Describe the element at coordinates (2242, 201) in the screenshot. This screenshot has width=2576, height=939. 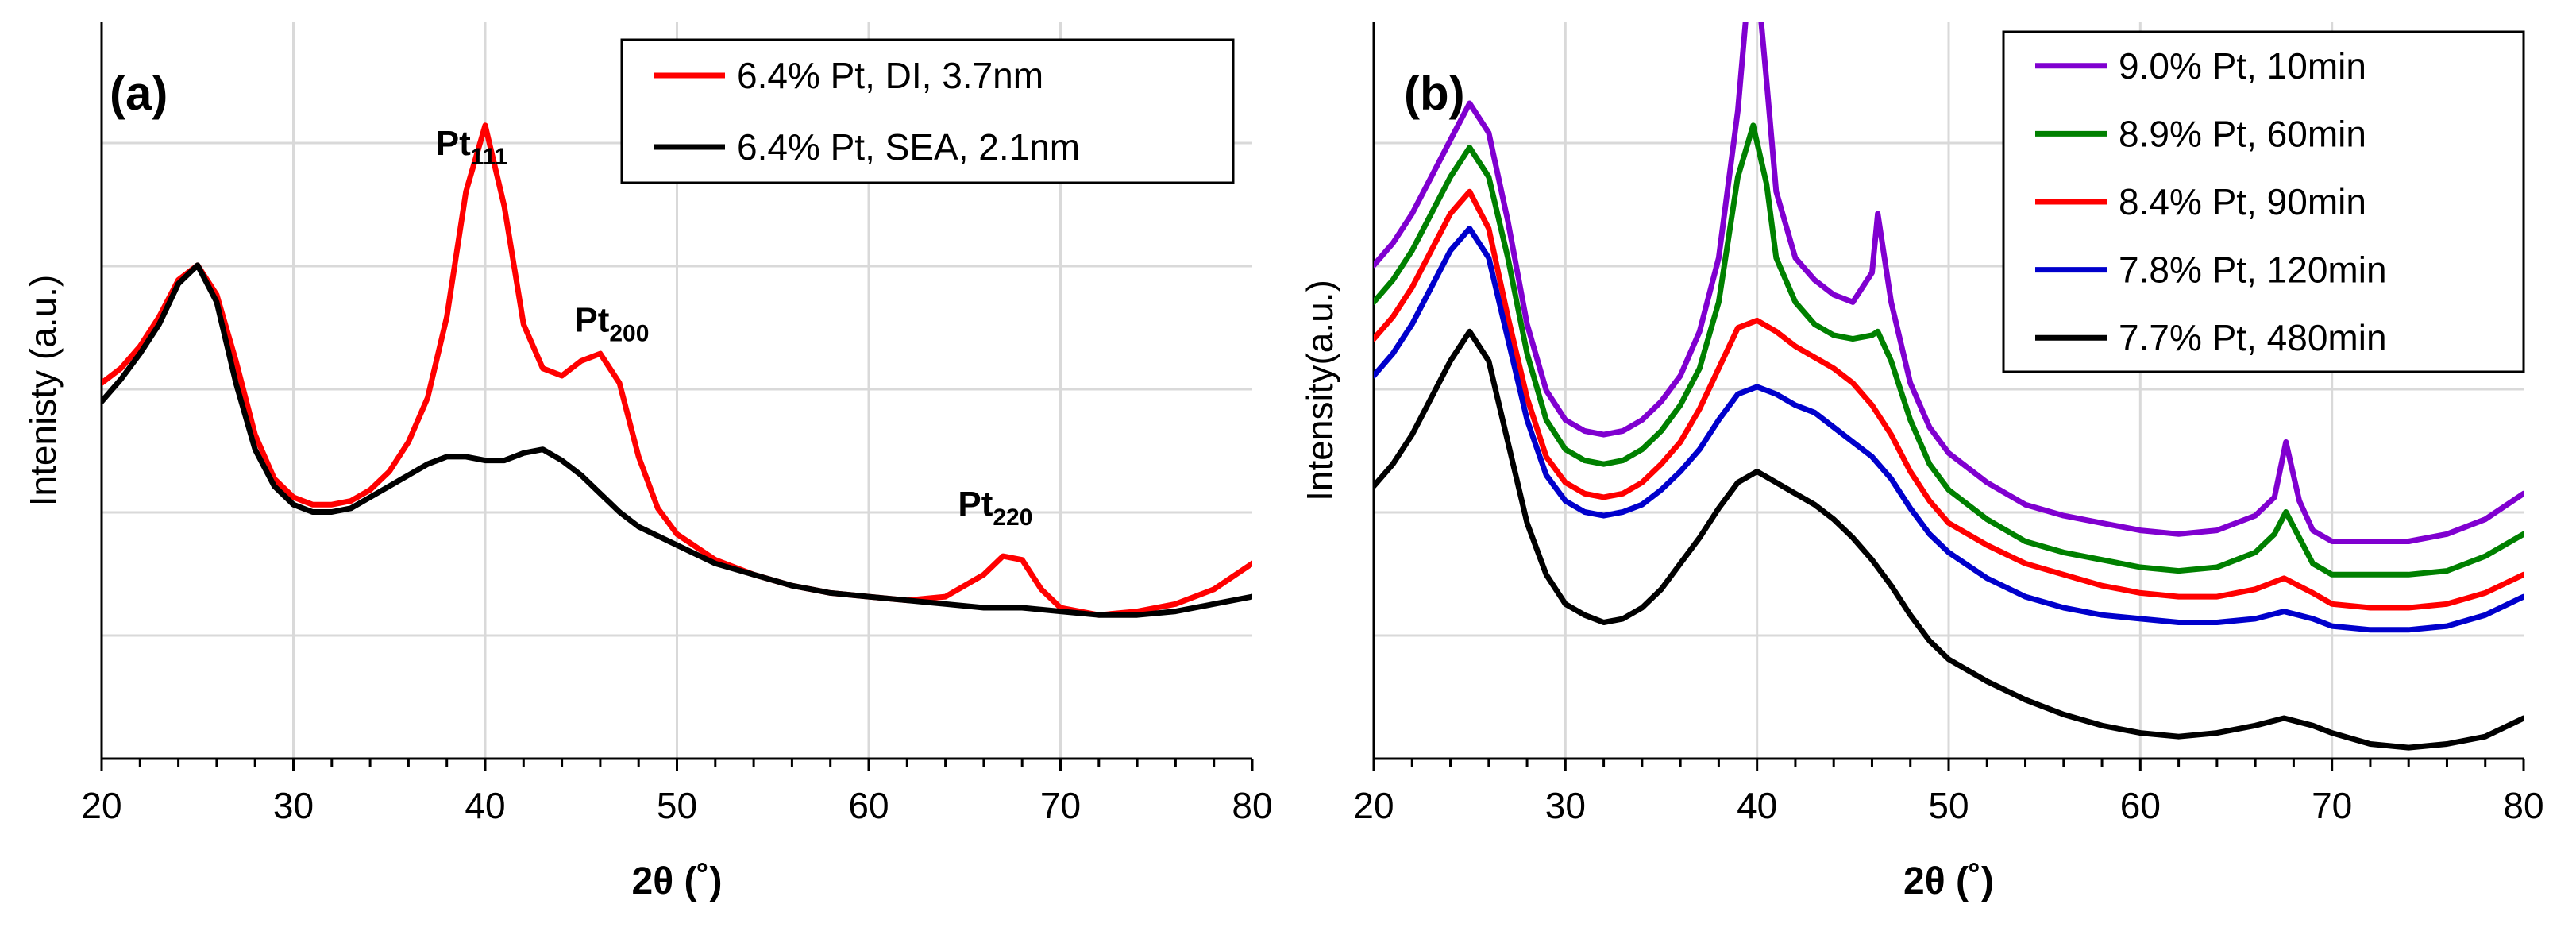
I see `legend-entry: 8.4% Pt, 90min` at that location.